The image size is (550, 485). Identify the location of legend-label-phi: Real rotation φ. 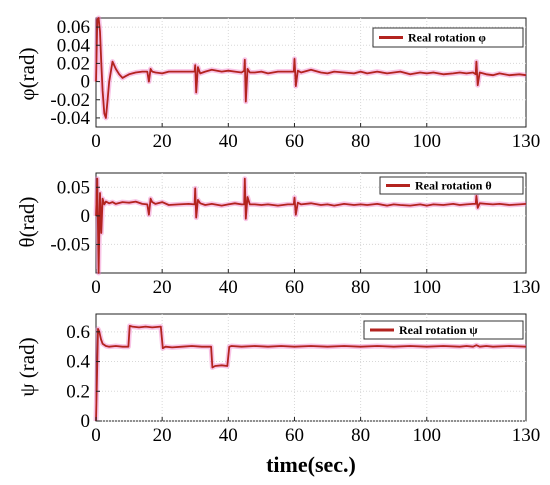
(447, 38).